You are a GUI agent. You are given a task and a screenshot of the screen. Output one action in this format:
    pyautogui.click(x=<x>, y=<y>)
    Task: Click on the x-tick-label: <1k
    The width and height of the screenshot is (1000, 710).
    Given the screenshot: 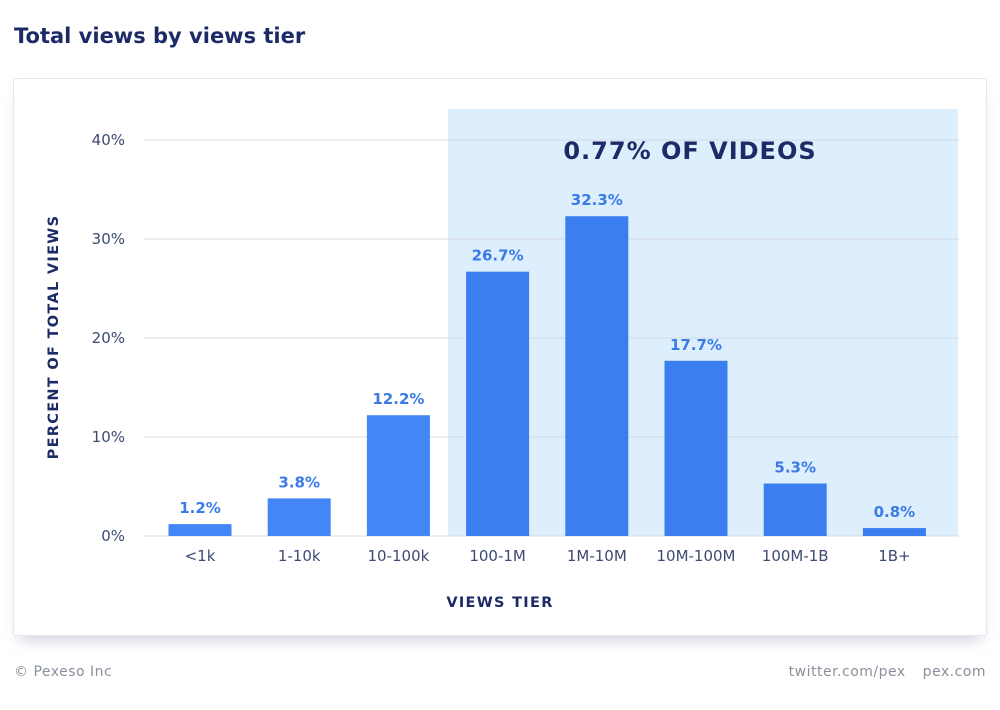 What is the action you would take?
    pyautogui.click(x=200, y=556)
    